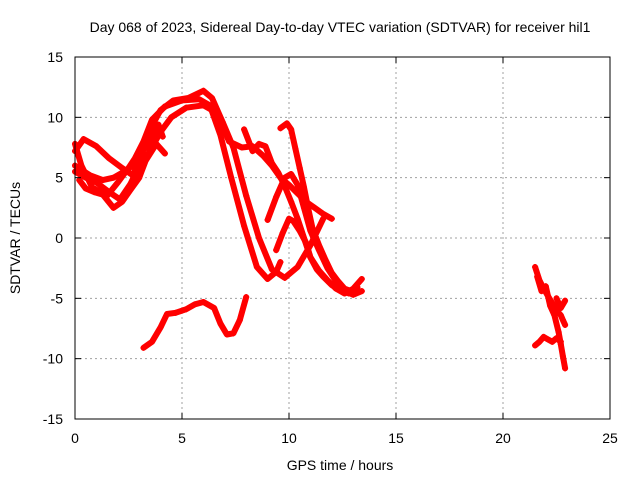 Image resolution: width=640 pixels, height=480 pixels. I want to click on x-tick-label: 0, so click(75, 438).